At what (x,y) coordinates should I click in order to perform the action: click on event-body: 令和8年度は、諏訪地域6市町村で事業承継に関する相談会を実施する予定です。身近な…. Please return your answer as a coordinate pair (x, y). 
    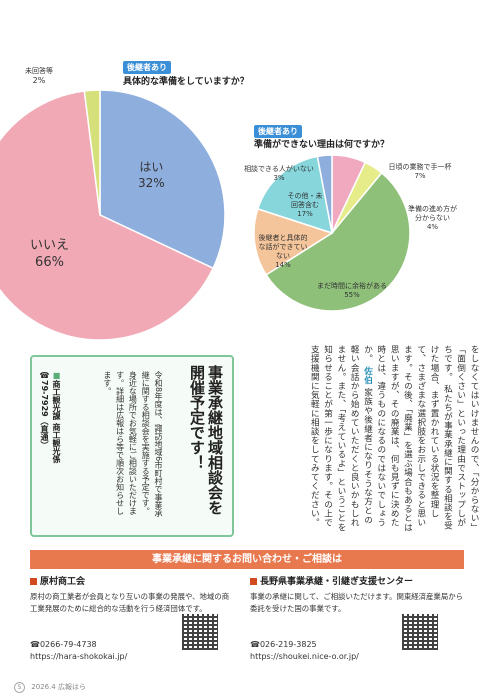
    Looking at the image, I should click on (132, 444).